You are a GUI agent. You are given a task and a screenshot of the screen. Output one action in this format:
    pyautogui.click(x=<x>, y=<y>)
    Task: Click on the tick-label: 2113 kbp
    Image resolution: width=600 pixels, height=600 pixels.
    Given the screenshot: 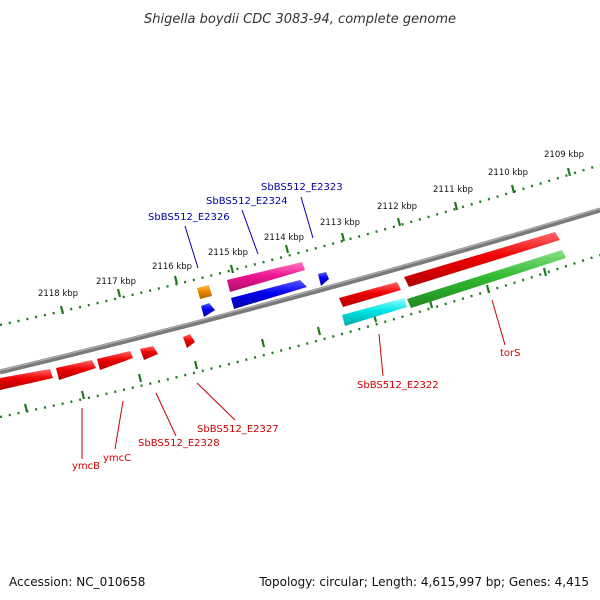 What is the action you would take?
    pyautogui.click(x=340, y=223)
    